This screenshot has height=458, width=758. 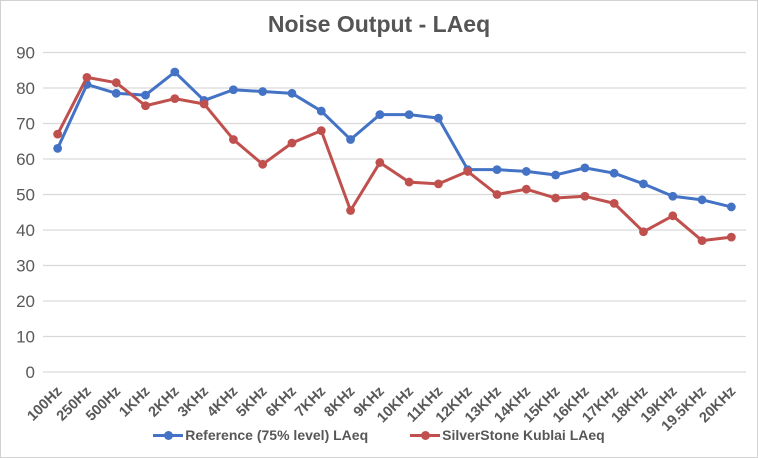 I want to click on x-axis-tick-label: 1KHz, so click(x=134, y=402).